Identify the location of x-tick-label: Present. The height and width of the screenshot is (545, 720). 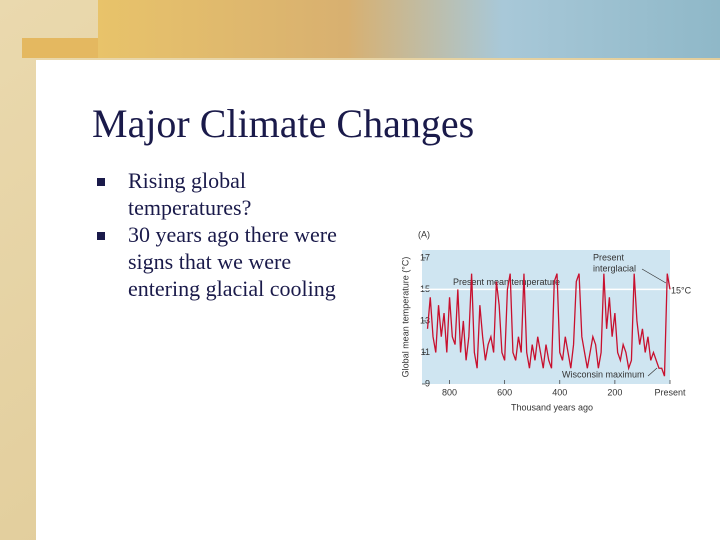
(670, 392).